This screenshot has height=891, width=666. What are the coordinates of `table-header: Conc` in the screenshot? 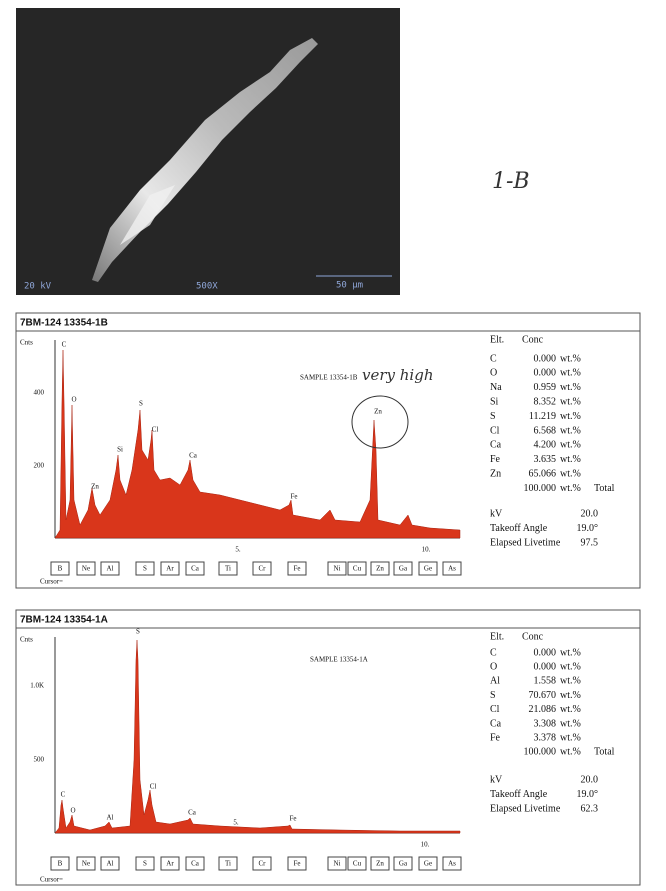 It's located at (533, 339).